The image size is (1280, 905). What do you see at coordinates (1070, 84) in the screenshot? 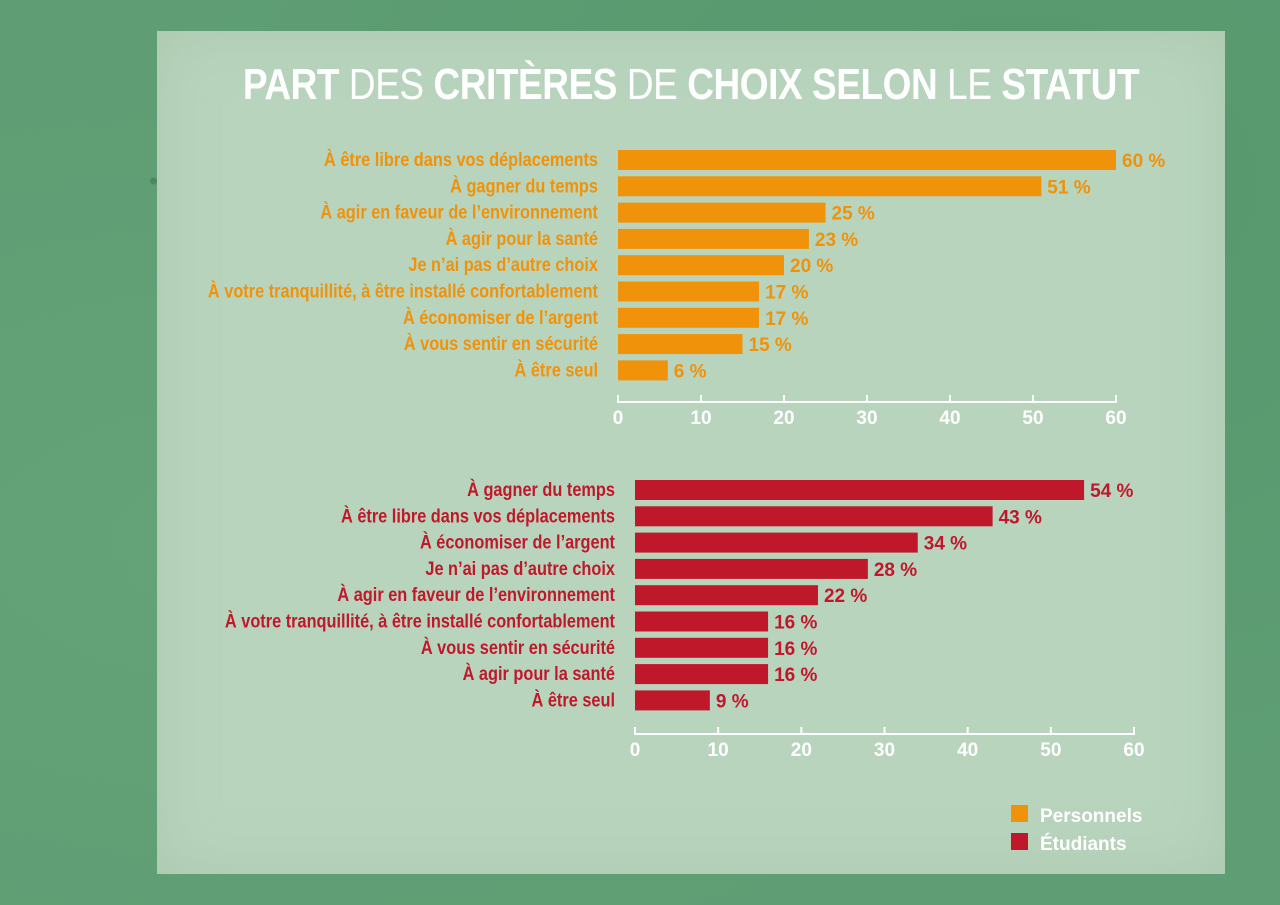
I see `title-part: STATUT` at bounding box center [1070, 84].